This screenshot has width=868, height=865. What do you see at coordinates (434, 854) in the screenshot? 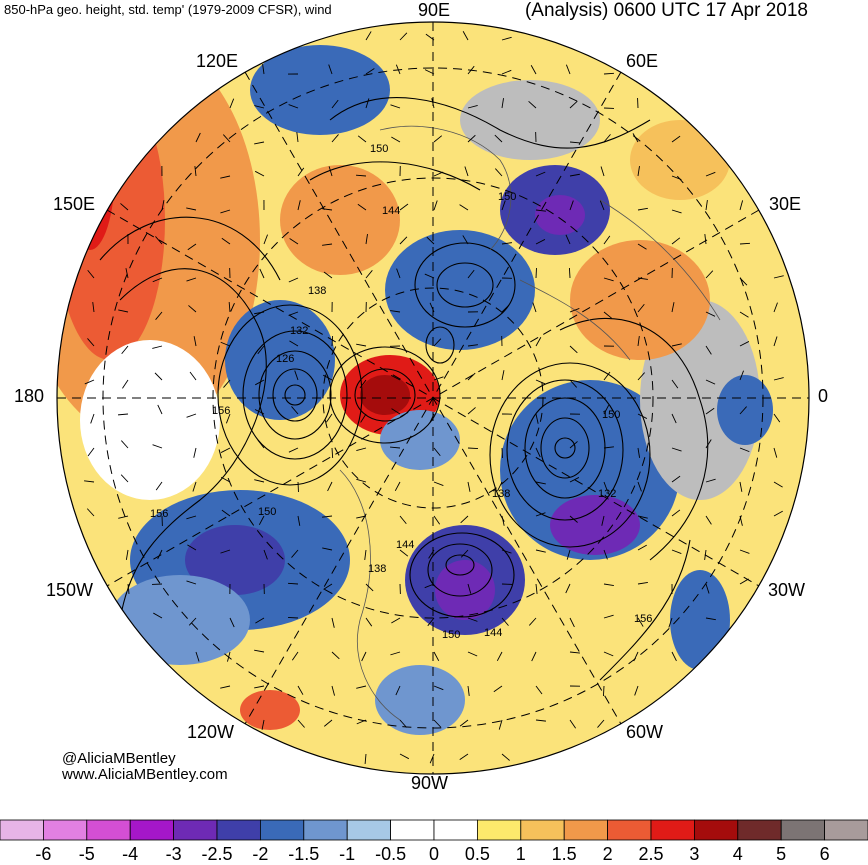
I see `colorbar-tick-label: 0` at bounding box center [434, 854].